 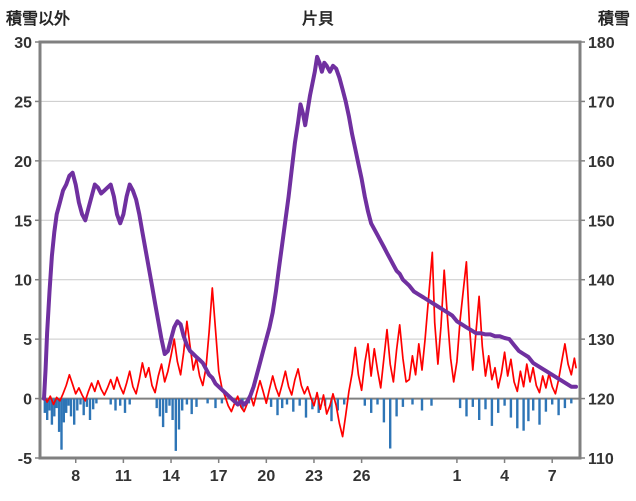 I want to click on left-axis-tick: 25, so click(x=23, y=102).